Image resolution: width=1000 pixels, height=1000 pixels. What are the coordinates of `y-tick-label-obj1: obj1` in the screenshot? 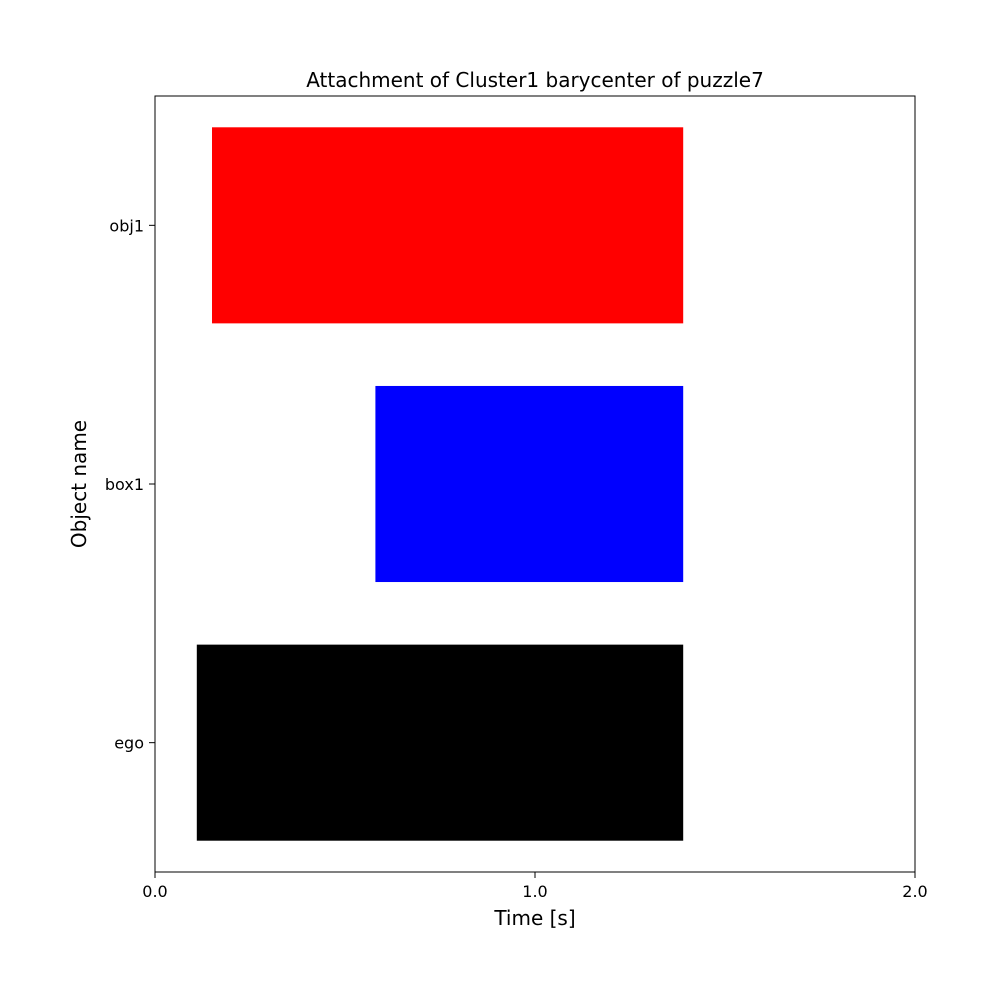 It's located at (126, 225).